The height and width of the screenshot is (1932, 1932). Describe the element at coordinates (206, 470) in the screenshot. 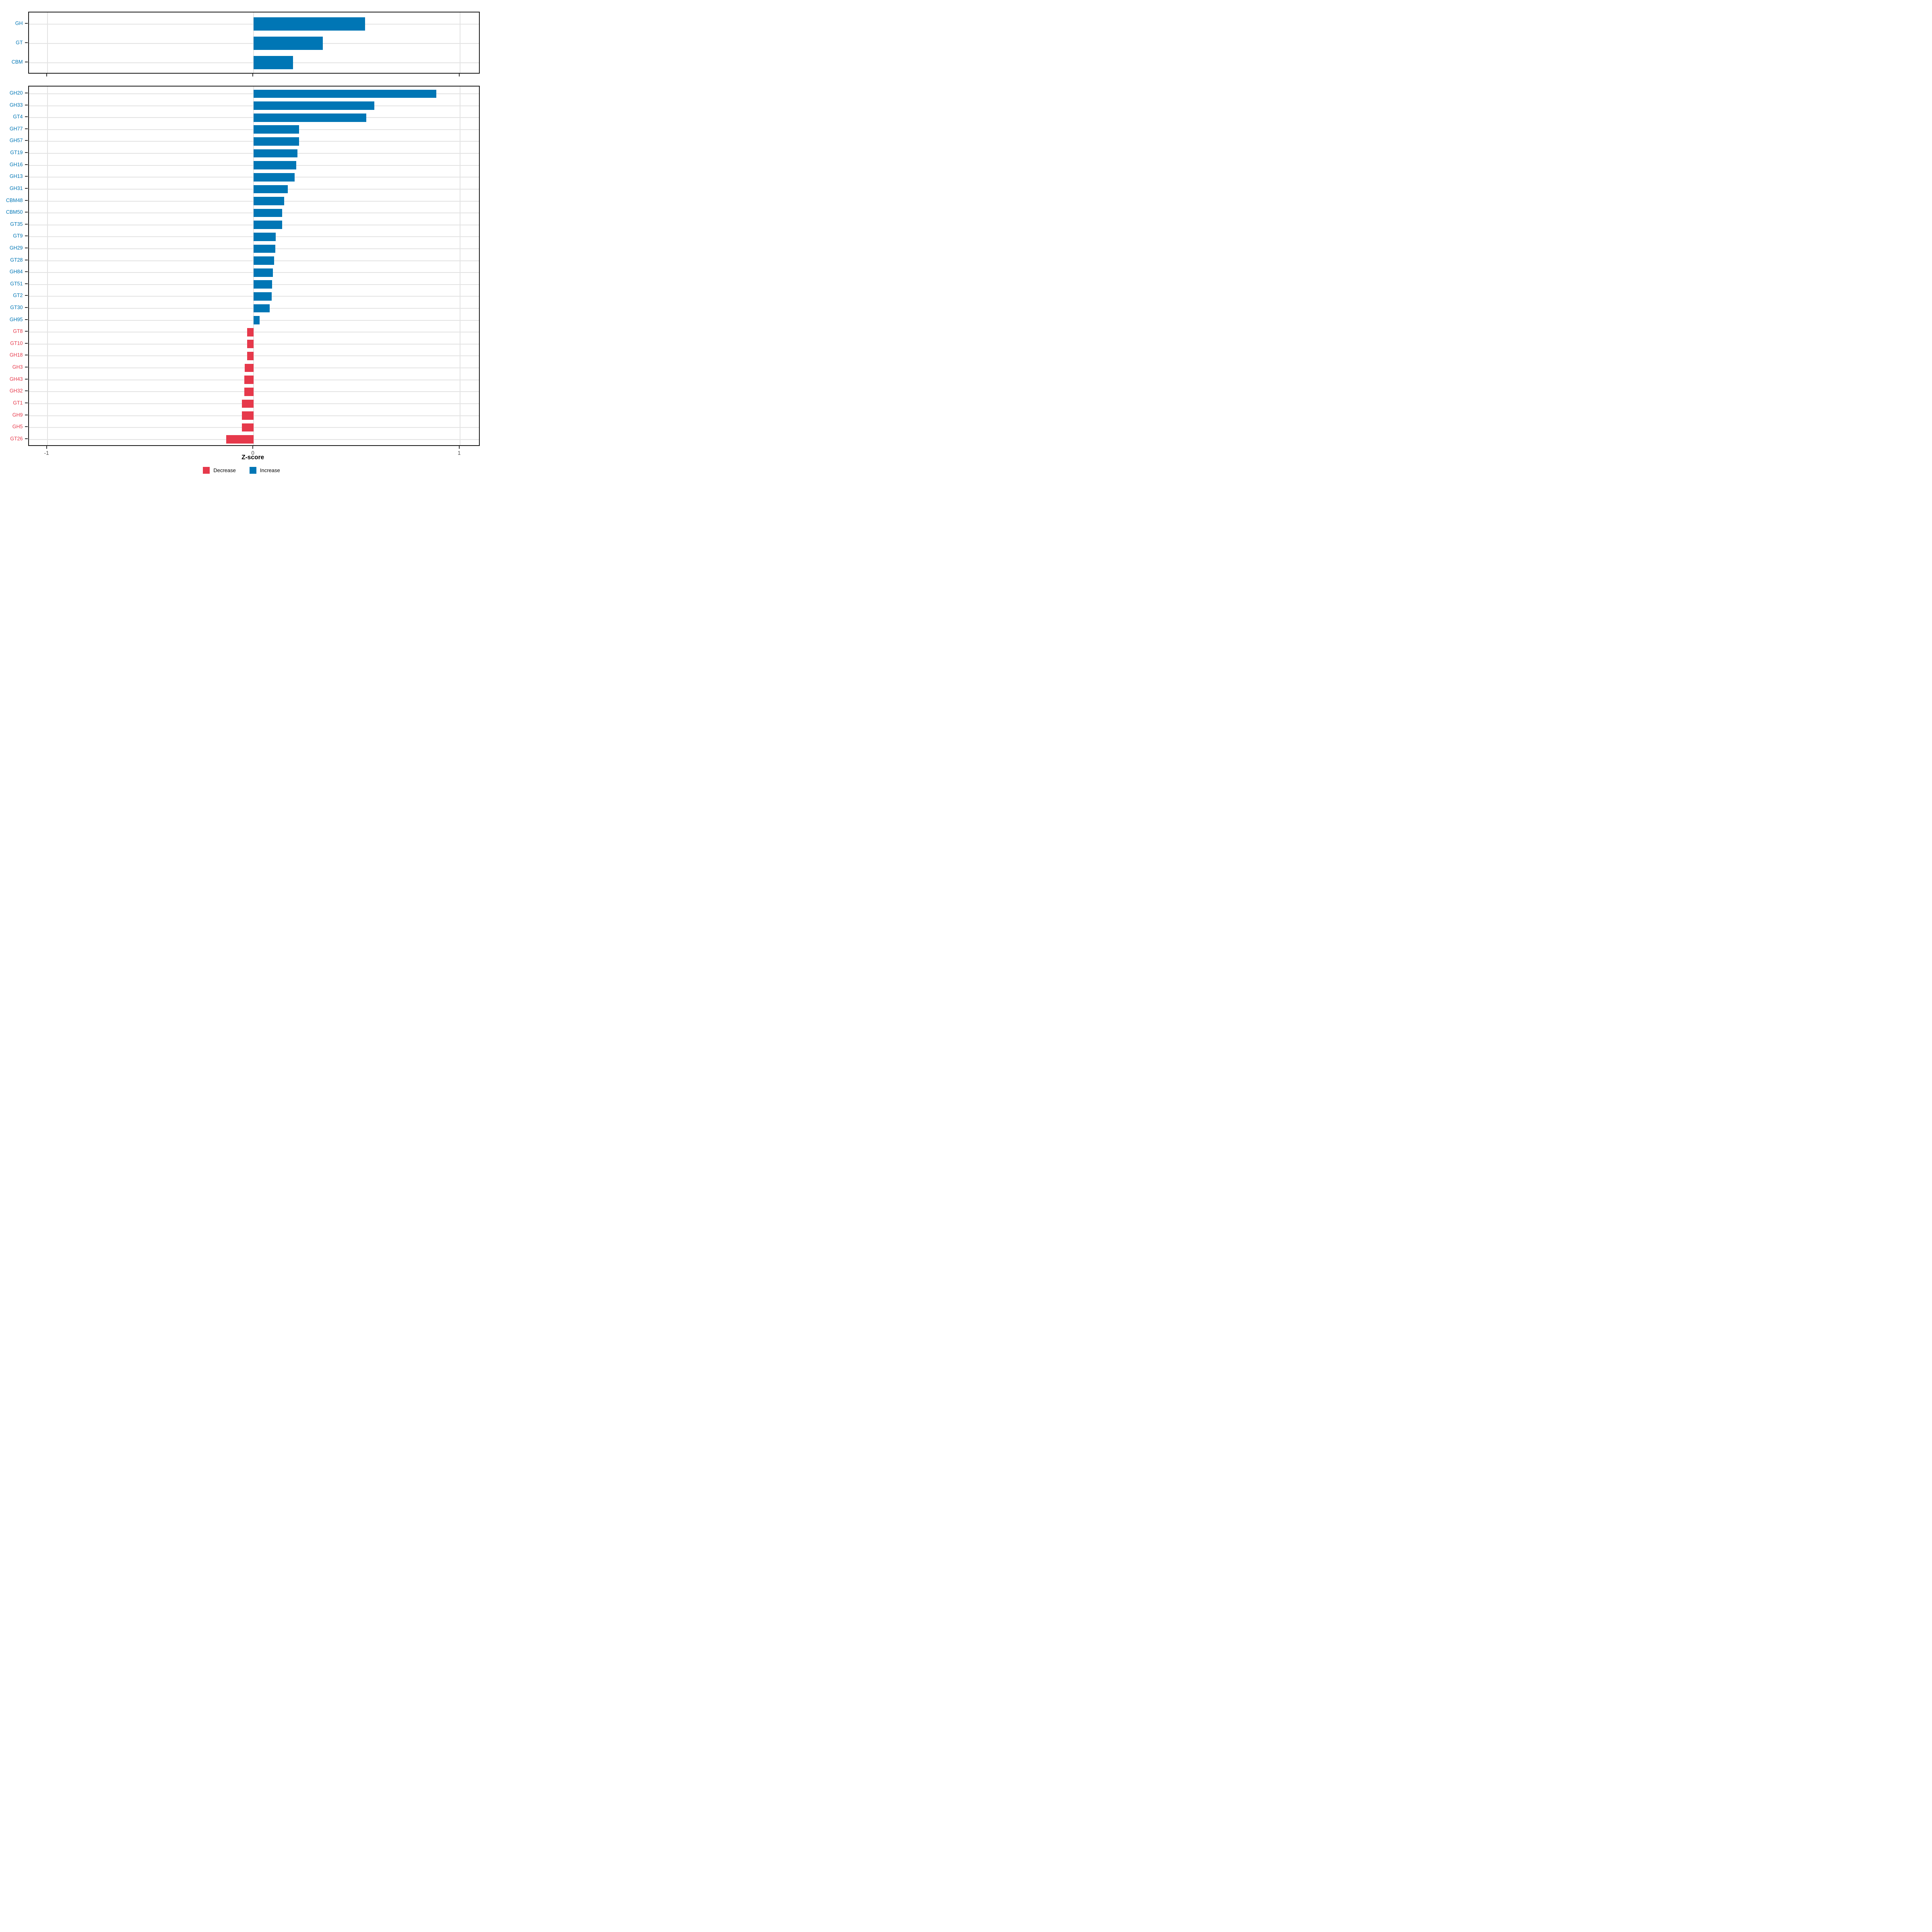

I see `decrease-swatch-icon` at that location.